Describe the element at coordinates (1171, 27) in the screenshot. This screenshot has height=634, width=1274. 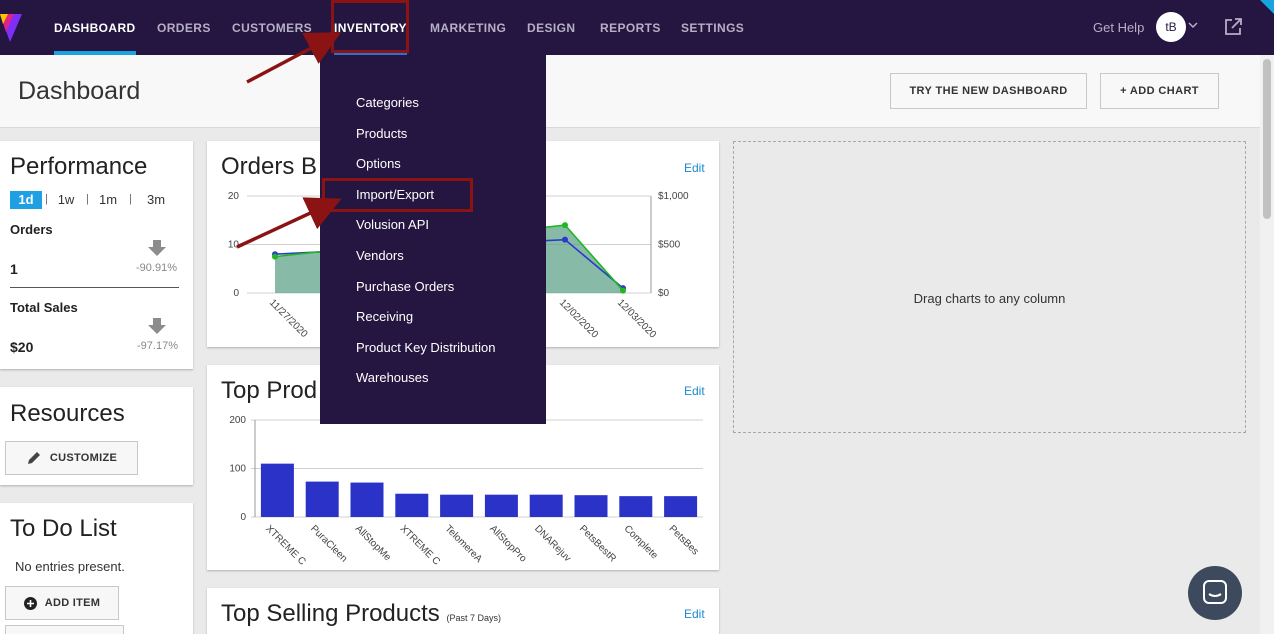
I see `avatar: tB` at that location.